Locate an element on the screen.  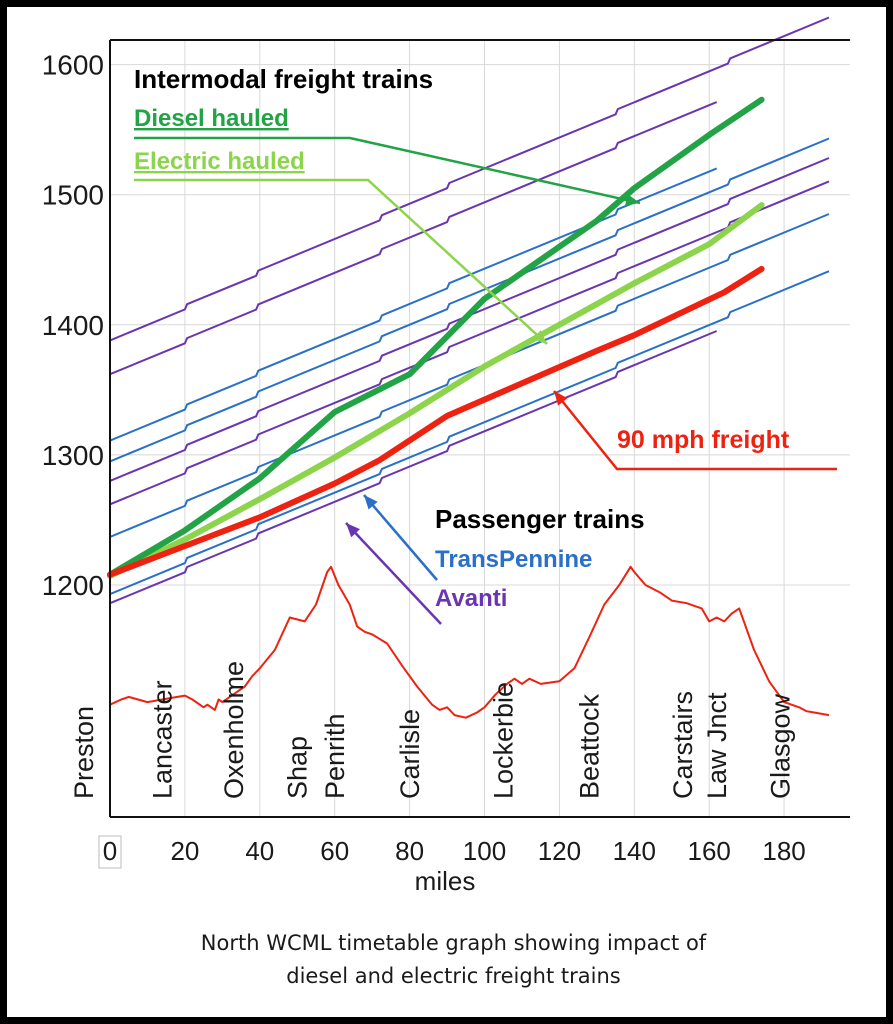
station-label-carlisle: Carlisle is located at coordinates (410, 754).